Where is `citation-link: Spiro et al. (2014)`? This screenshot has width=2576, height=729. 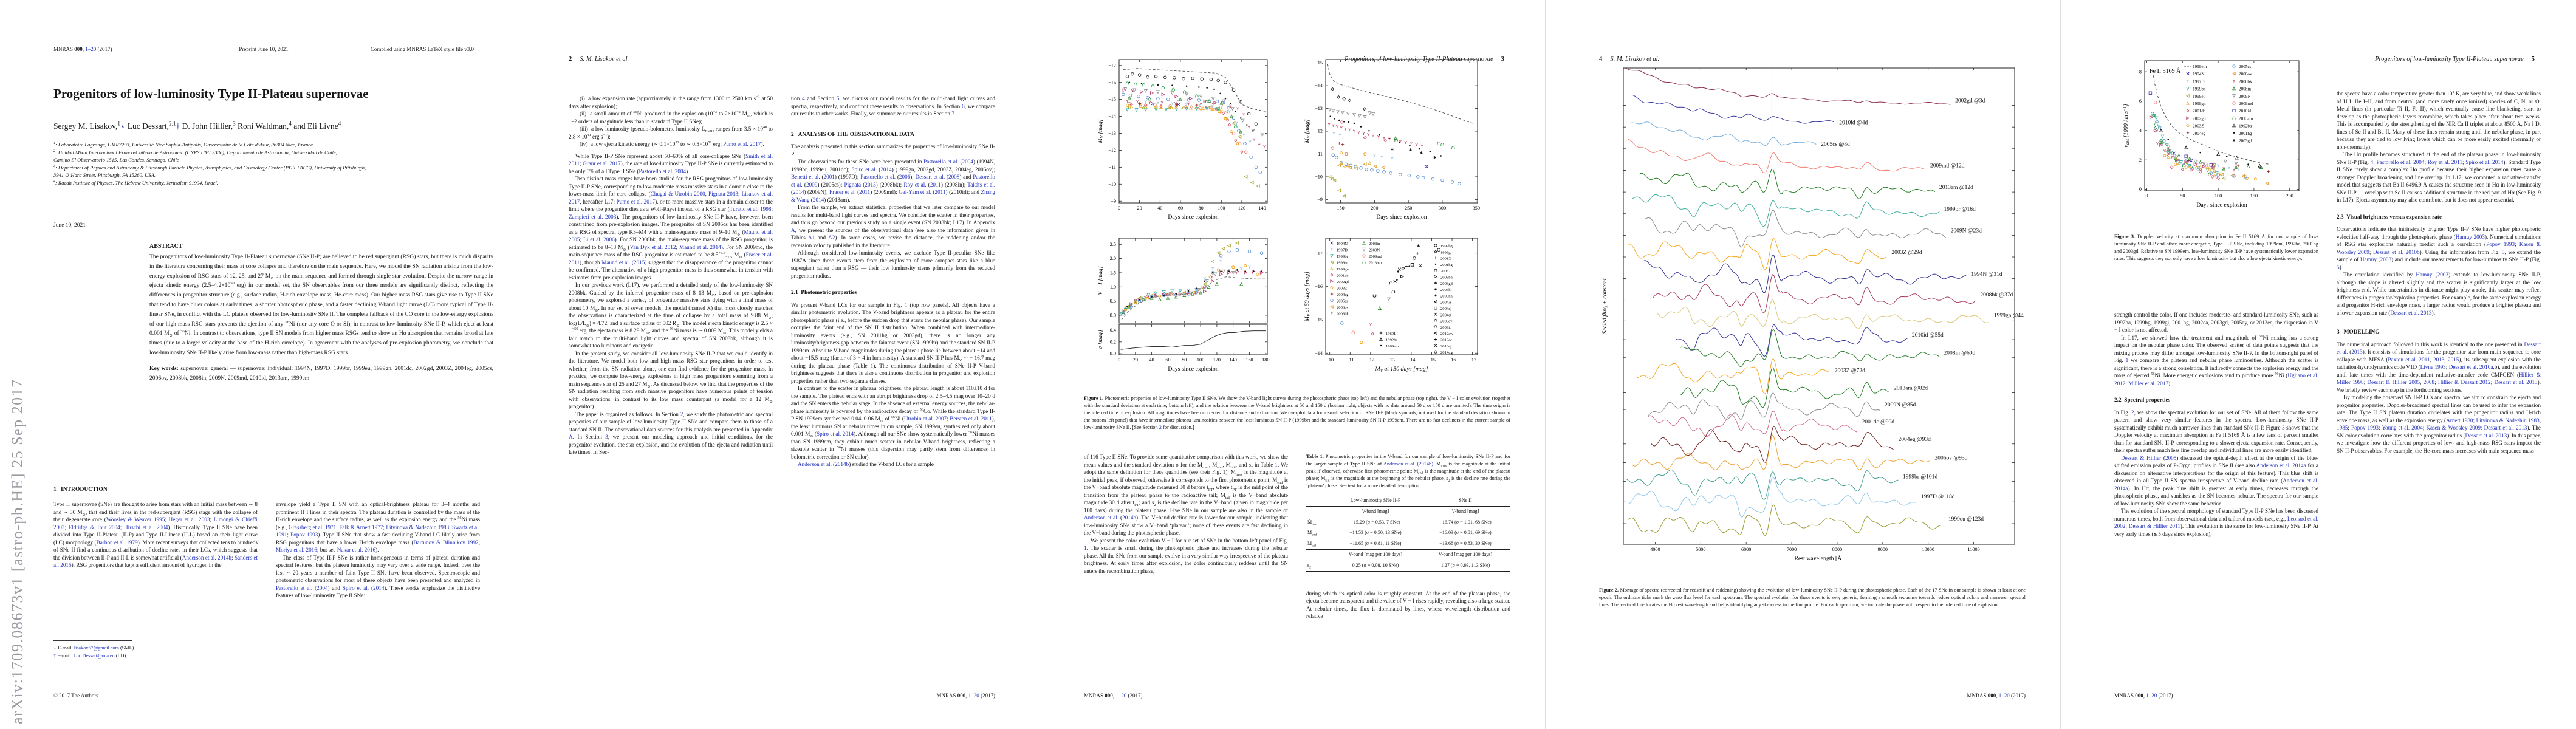
citation-link: Spiro et al. (2014) is located at coordinates (364, 587).